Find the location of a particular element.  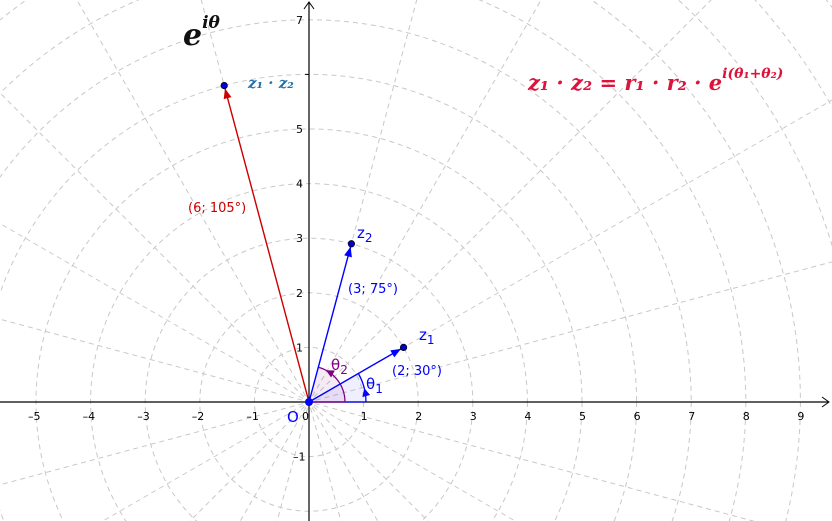

origin-point is located at coordinates (309, 402).